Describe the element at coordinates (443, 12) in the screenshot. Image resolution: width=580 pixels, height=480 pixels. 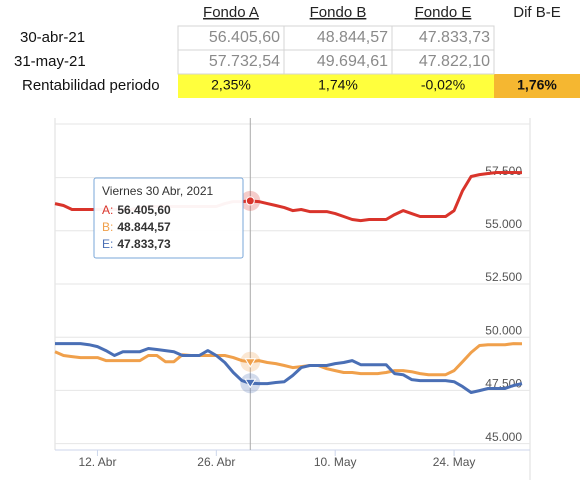
I see `column-header: Fondo E` at that location.